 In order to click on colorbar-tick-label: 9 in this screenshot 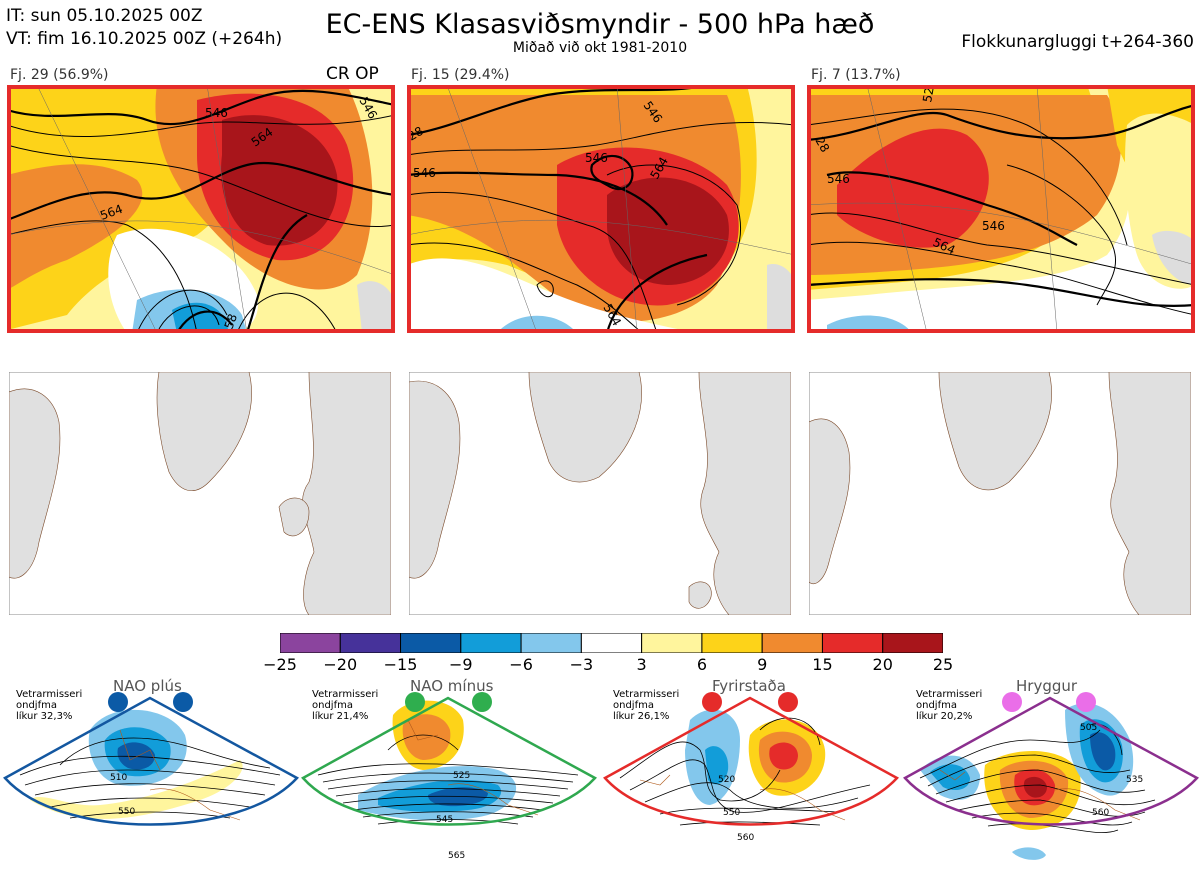, I will do `click(762, 664)`.